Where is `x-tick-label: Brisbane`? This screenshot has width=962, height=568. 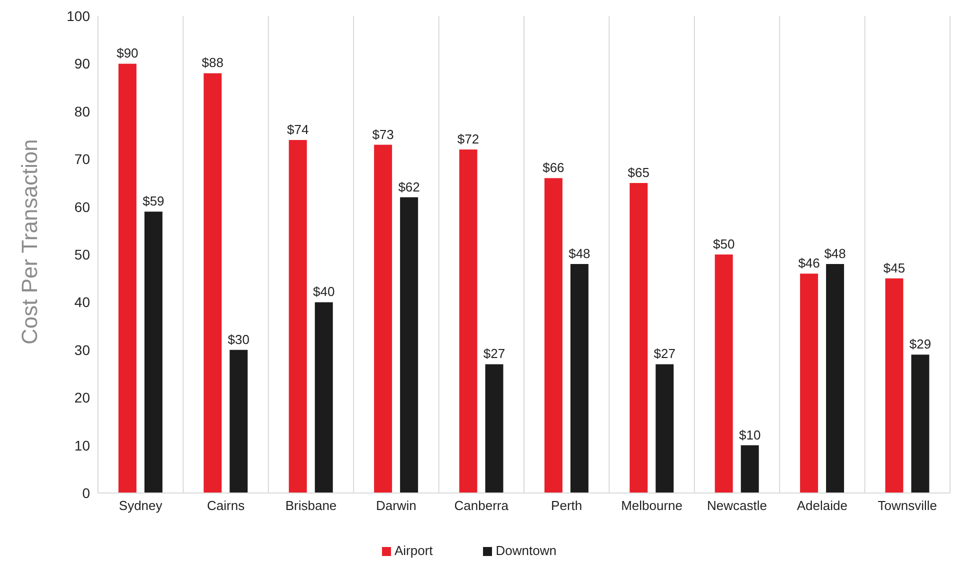 x-tick-label: Brisbane is located at coordinates (311, 506).